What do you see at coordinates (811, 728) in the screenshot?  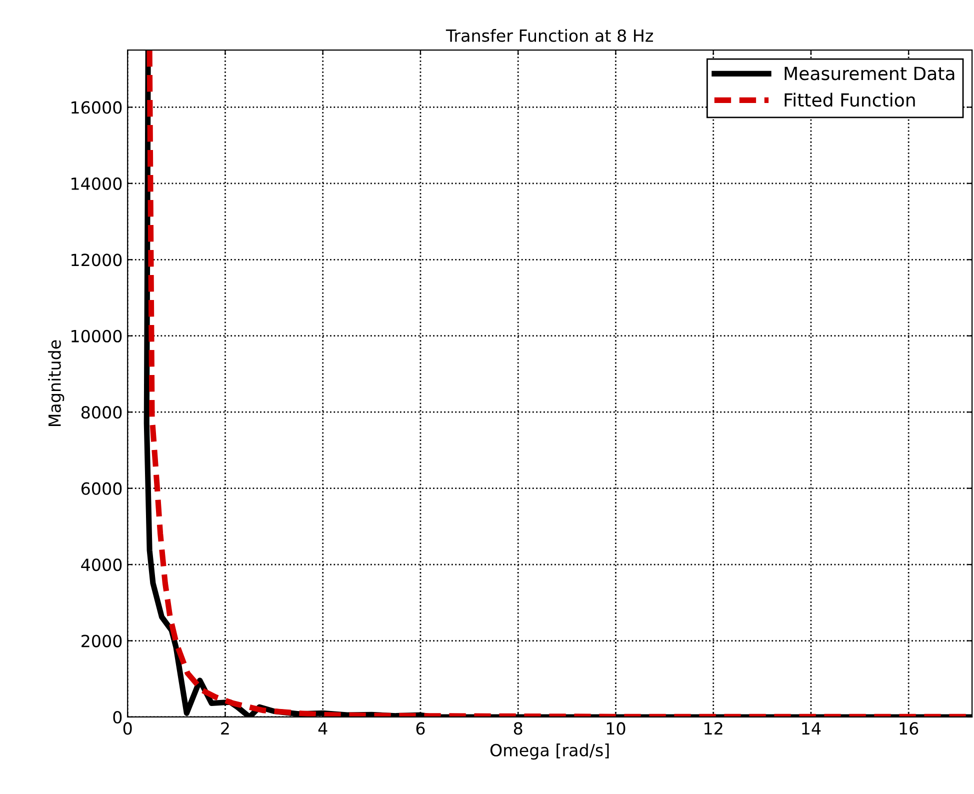 I see `x-tick-label: 14` at bounding box center [811, 728].